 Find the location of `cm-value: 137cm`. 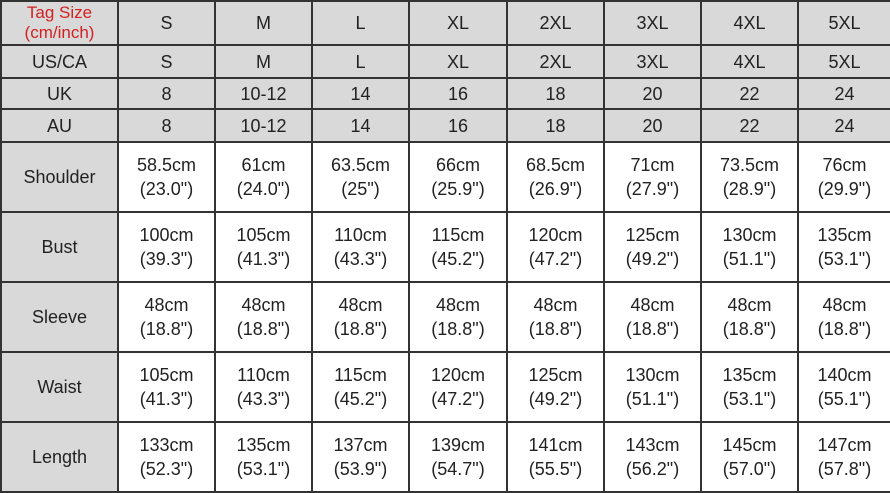

cm-value: 137cm is located at coordinates (360, 445).